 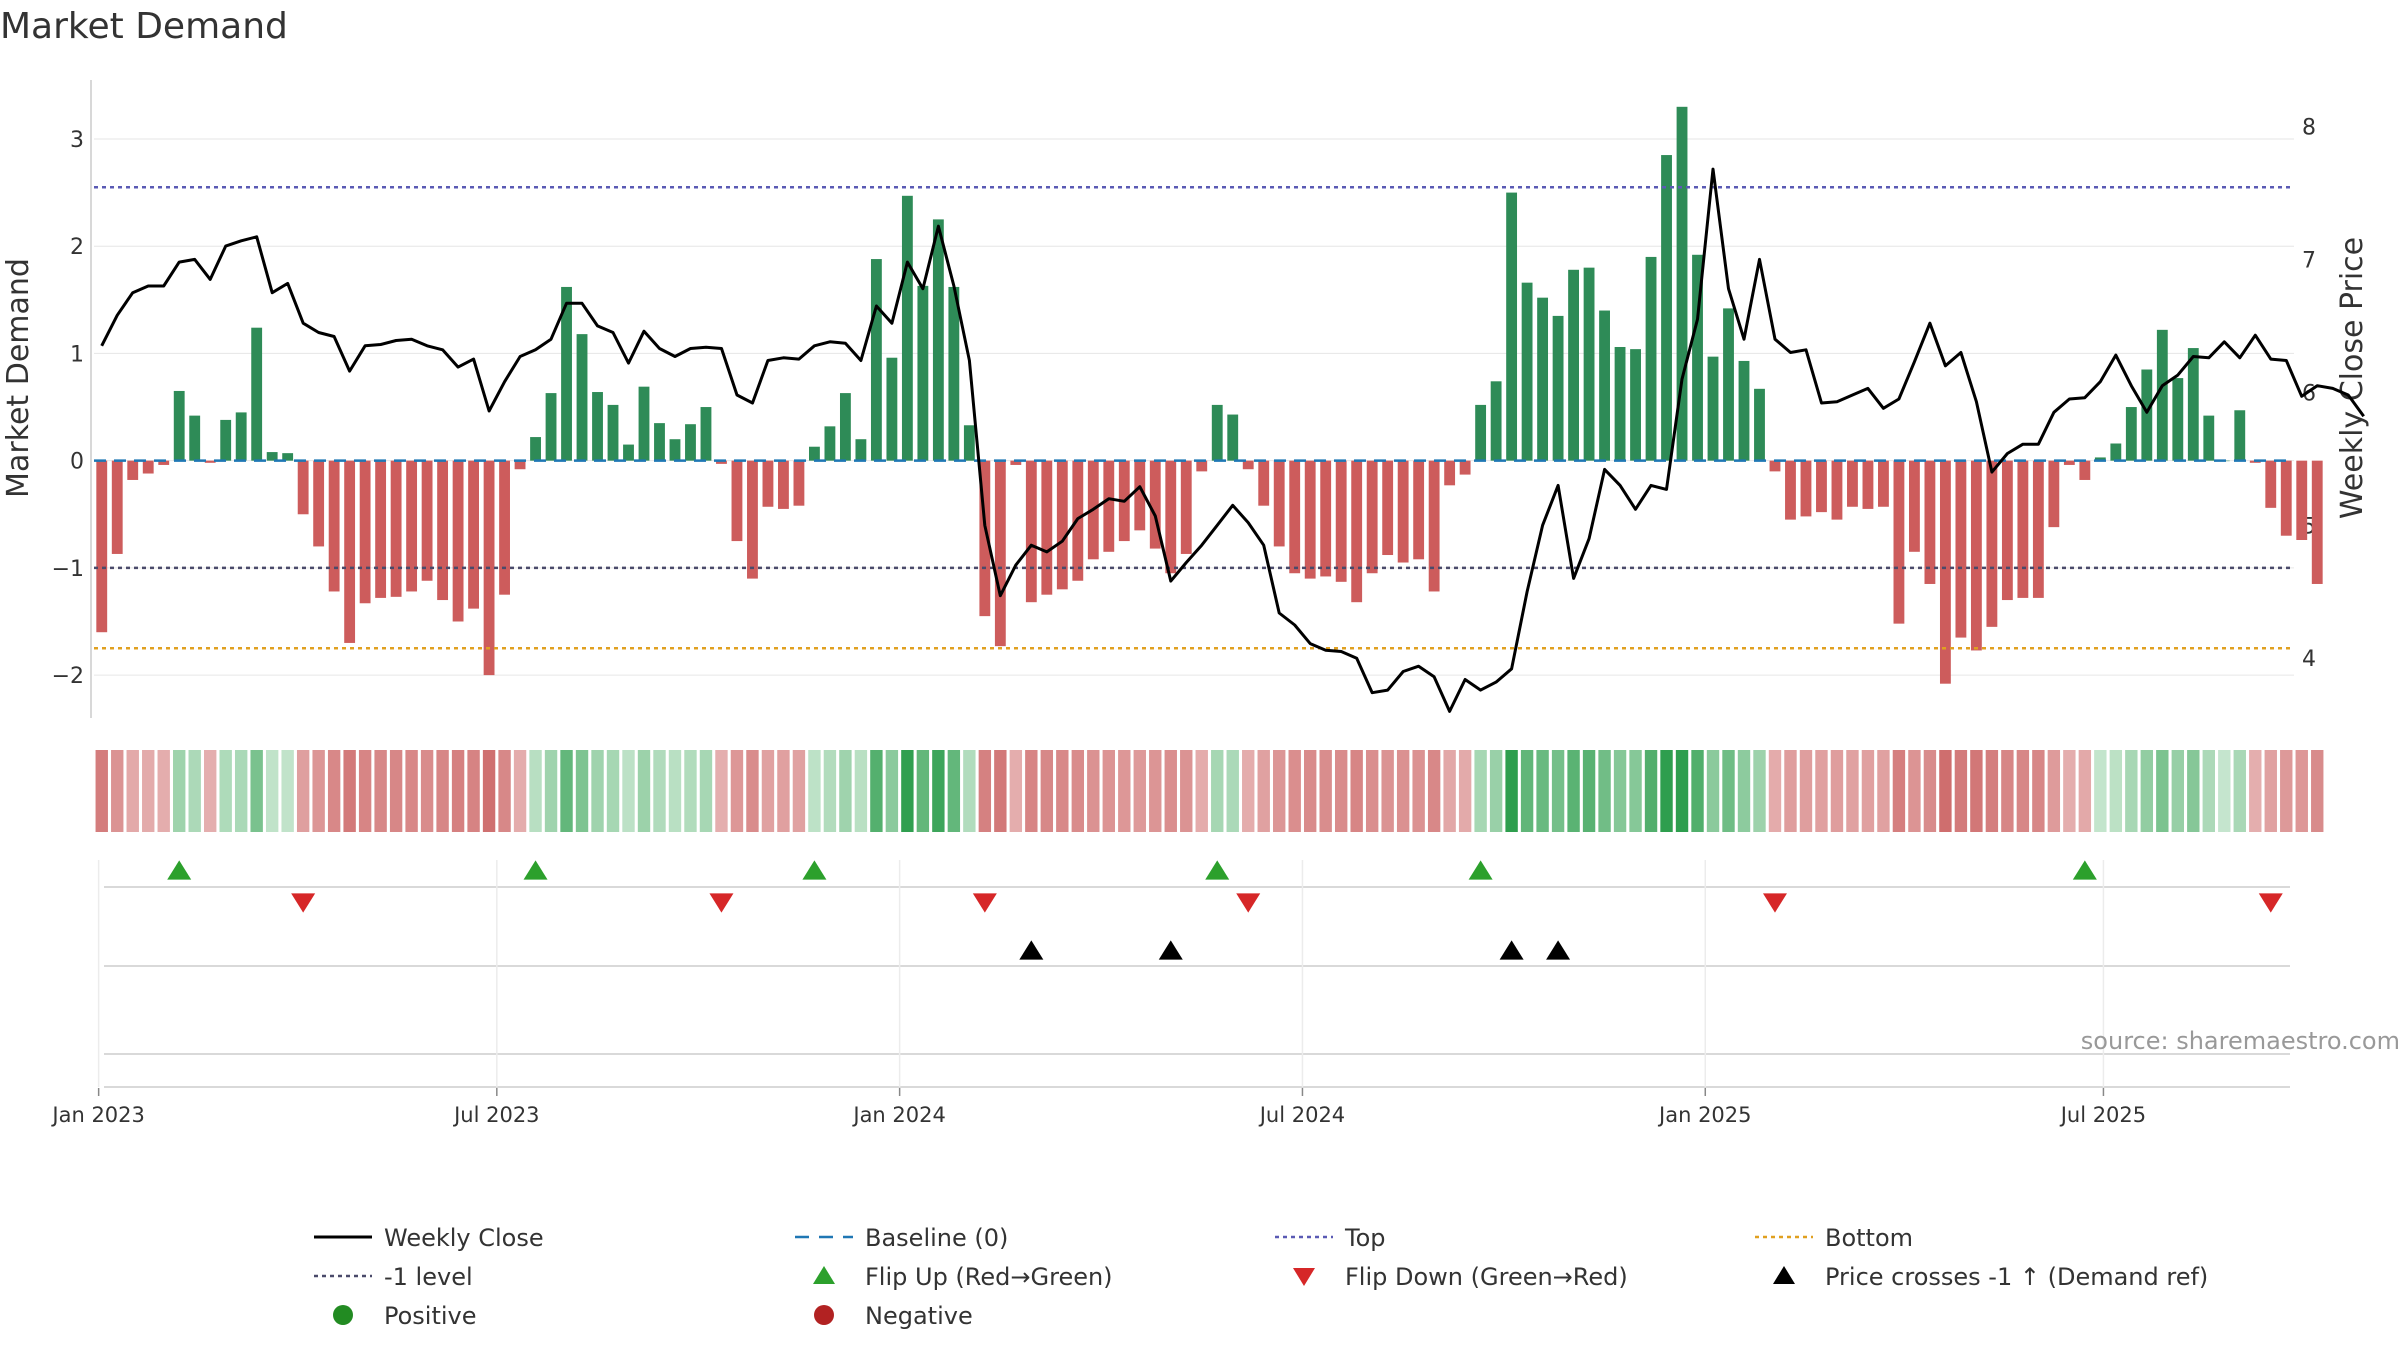 I want to click on demand-heat-strip, so click(x=1209, y=791).